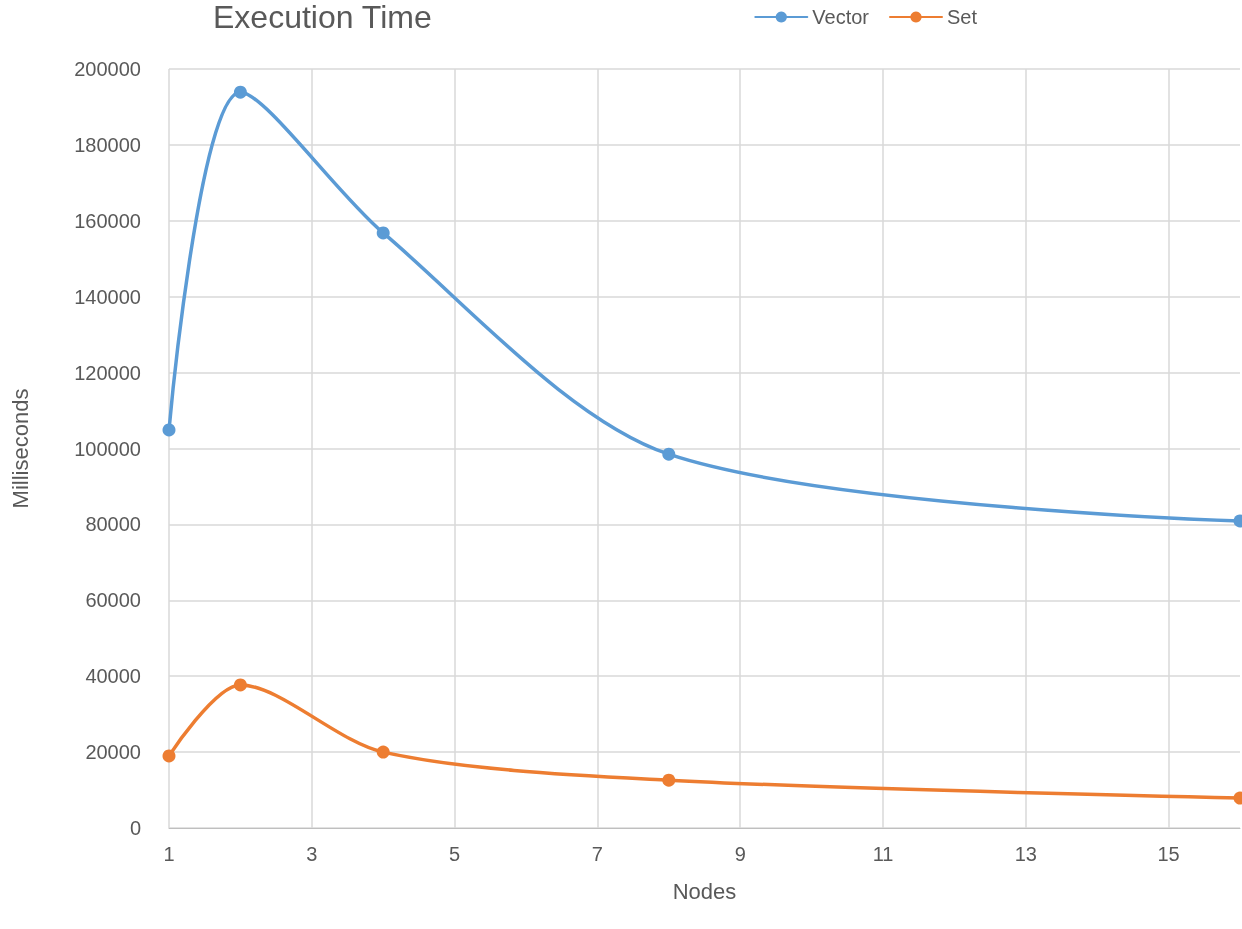  What do you see at coordinates (113, 524) in the screenshot?
I see `y-tick-label: 80000` at bounding box center [113, 524].